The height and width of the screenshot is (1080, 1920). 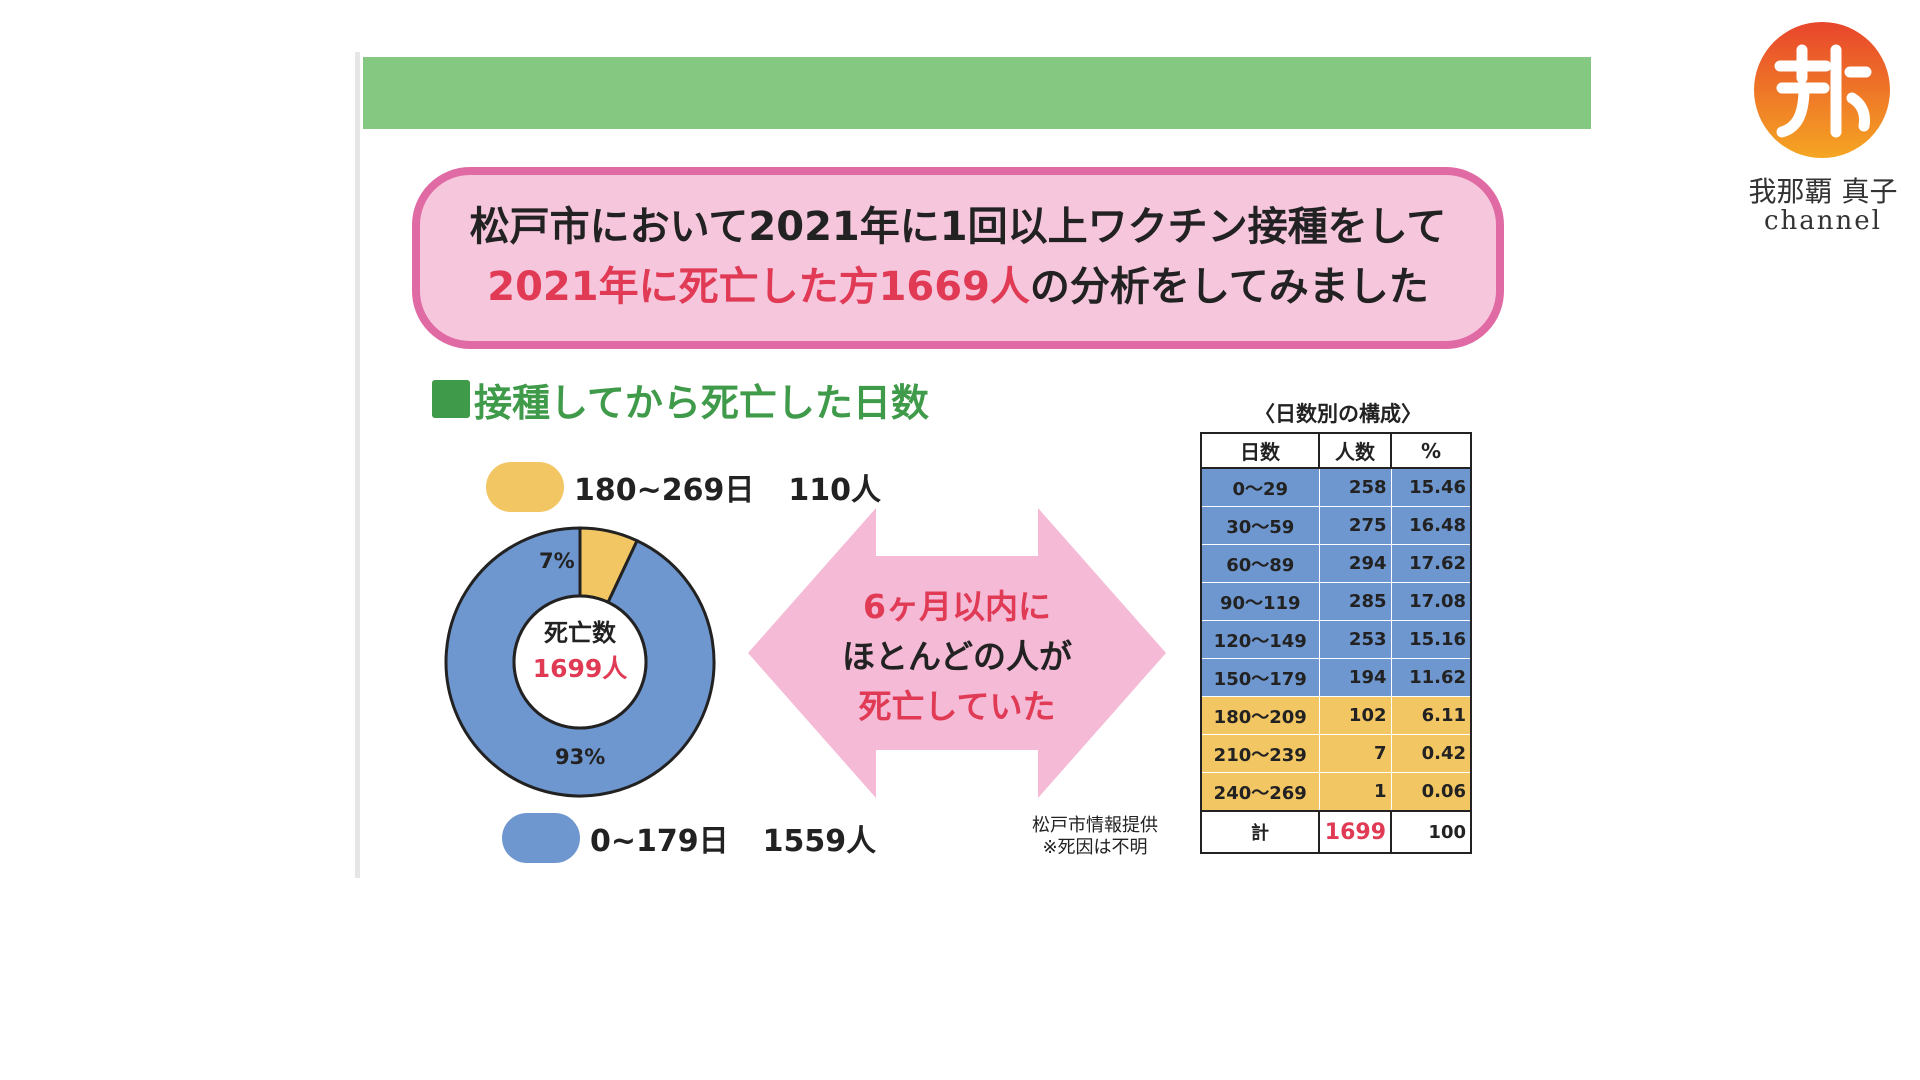 I want to click on table-row: 180〜209 102 6.11, so click(x=1336, y=715).